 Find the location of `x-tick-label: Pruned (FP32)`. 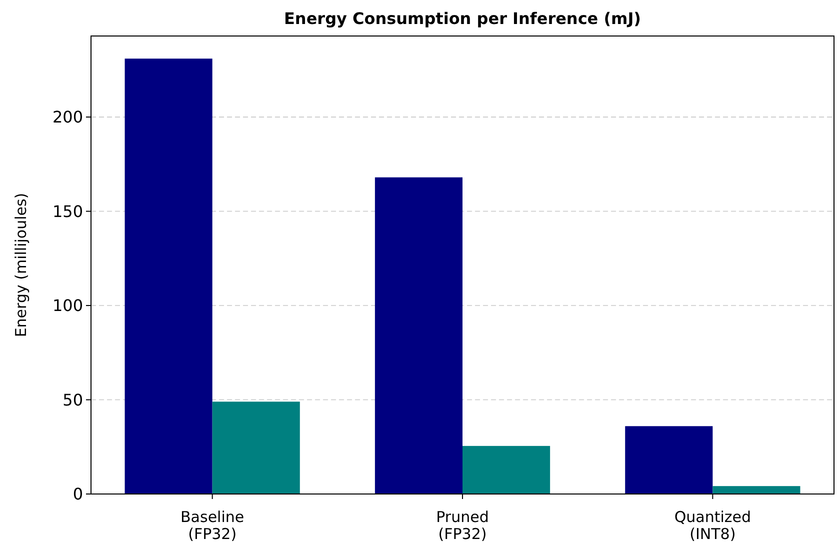

x-tick-label: Pruned (FP32) is located at coordinates (462, 525).